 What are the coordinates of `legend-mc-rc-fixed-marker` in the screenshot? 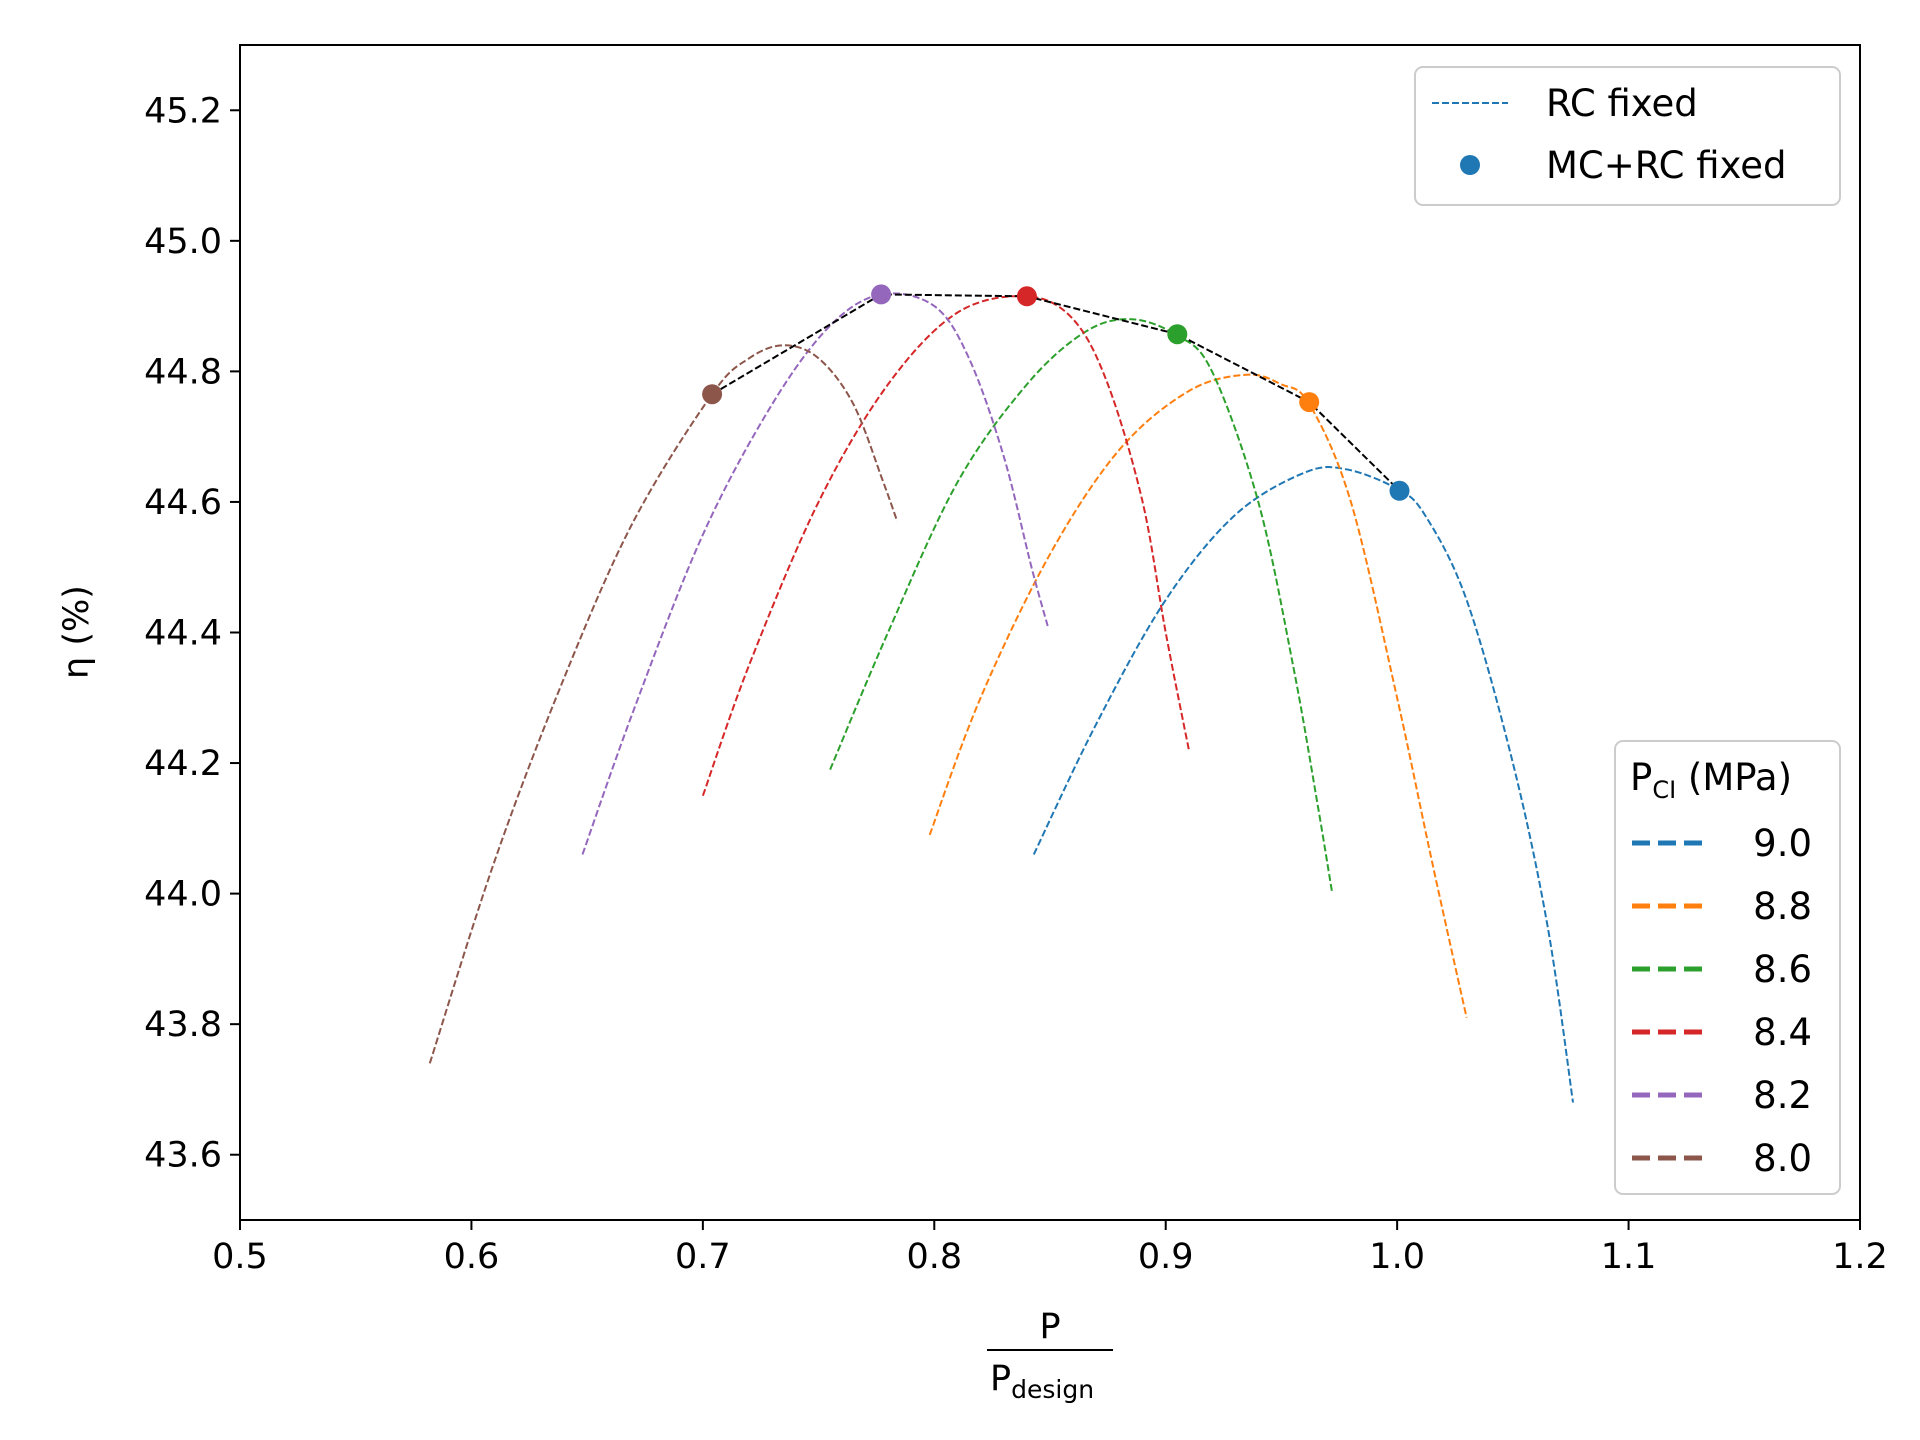 It's located at (1470, 165).